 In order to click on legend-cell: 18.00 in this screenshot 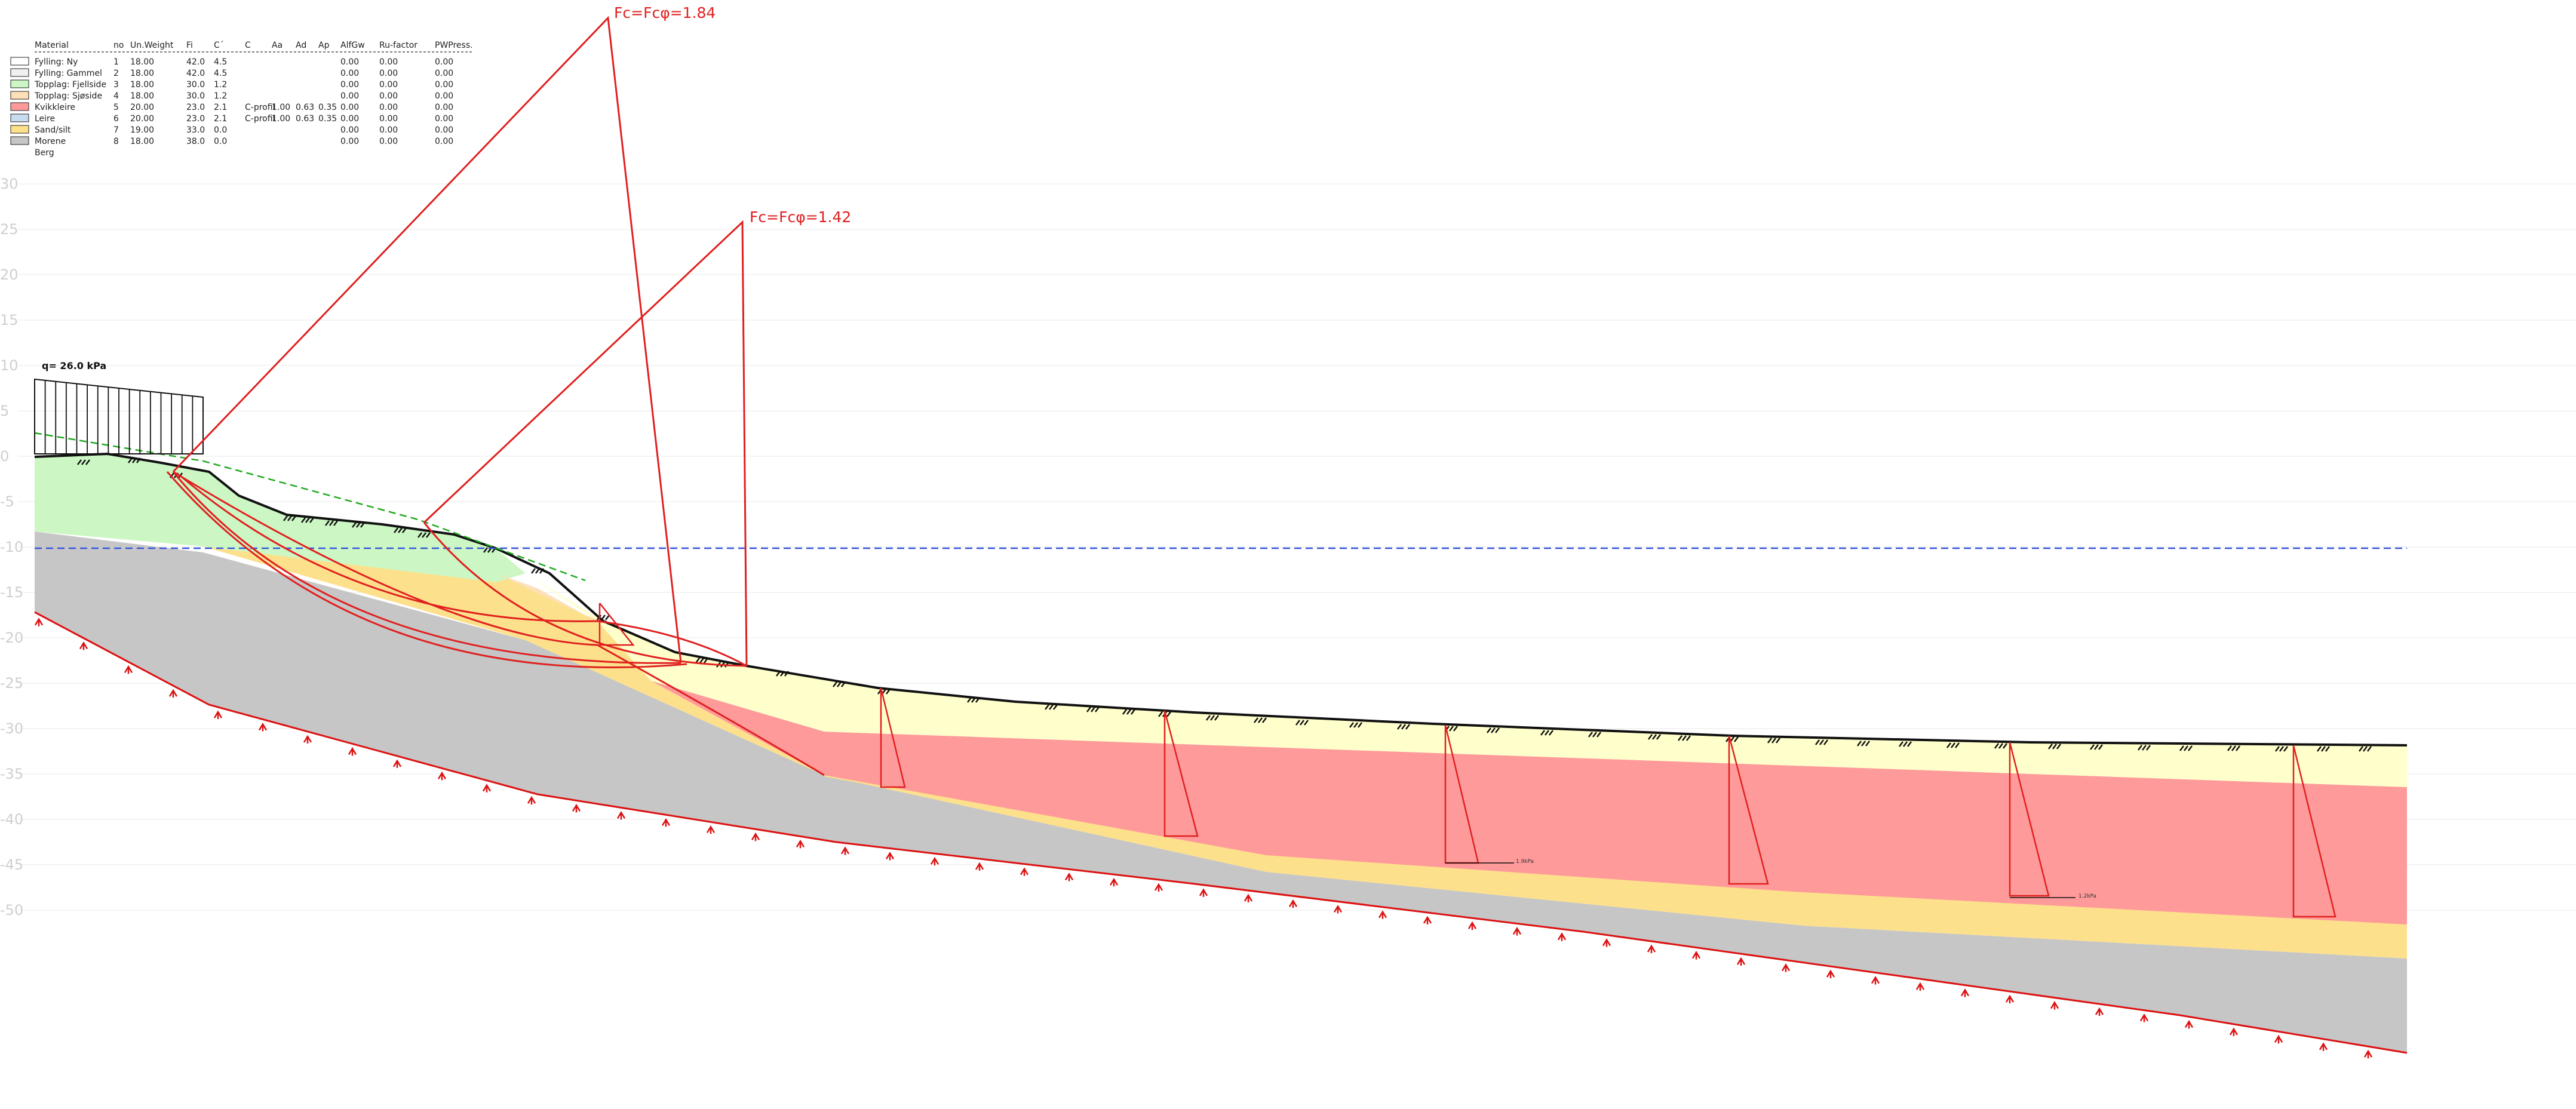, I will do `click(142, 141)`.